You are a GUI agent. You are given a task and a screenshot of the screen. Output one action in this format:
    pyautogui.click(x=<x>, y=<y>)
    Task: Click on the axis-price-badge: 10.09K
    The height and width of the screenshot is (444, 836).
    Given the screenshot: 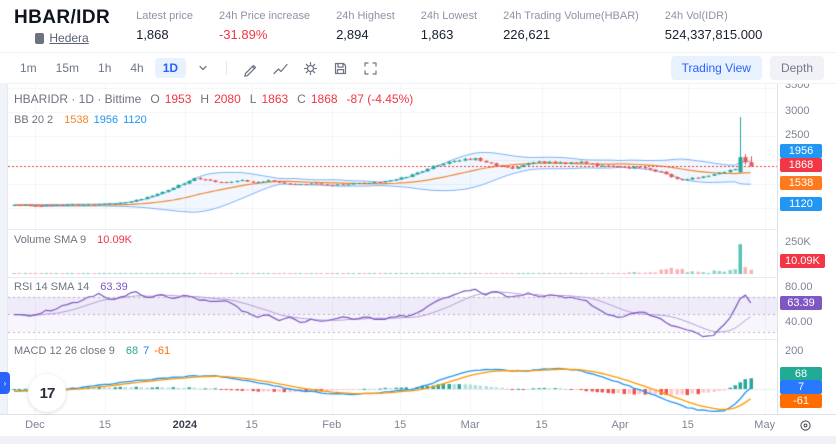 What is the action you would take?
    pyautogui.click(x=802, y=261)
    